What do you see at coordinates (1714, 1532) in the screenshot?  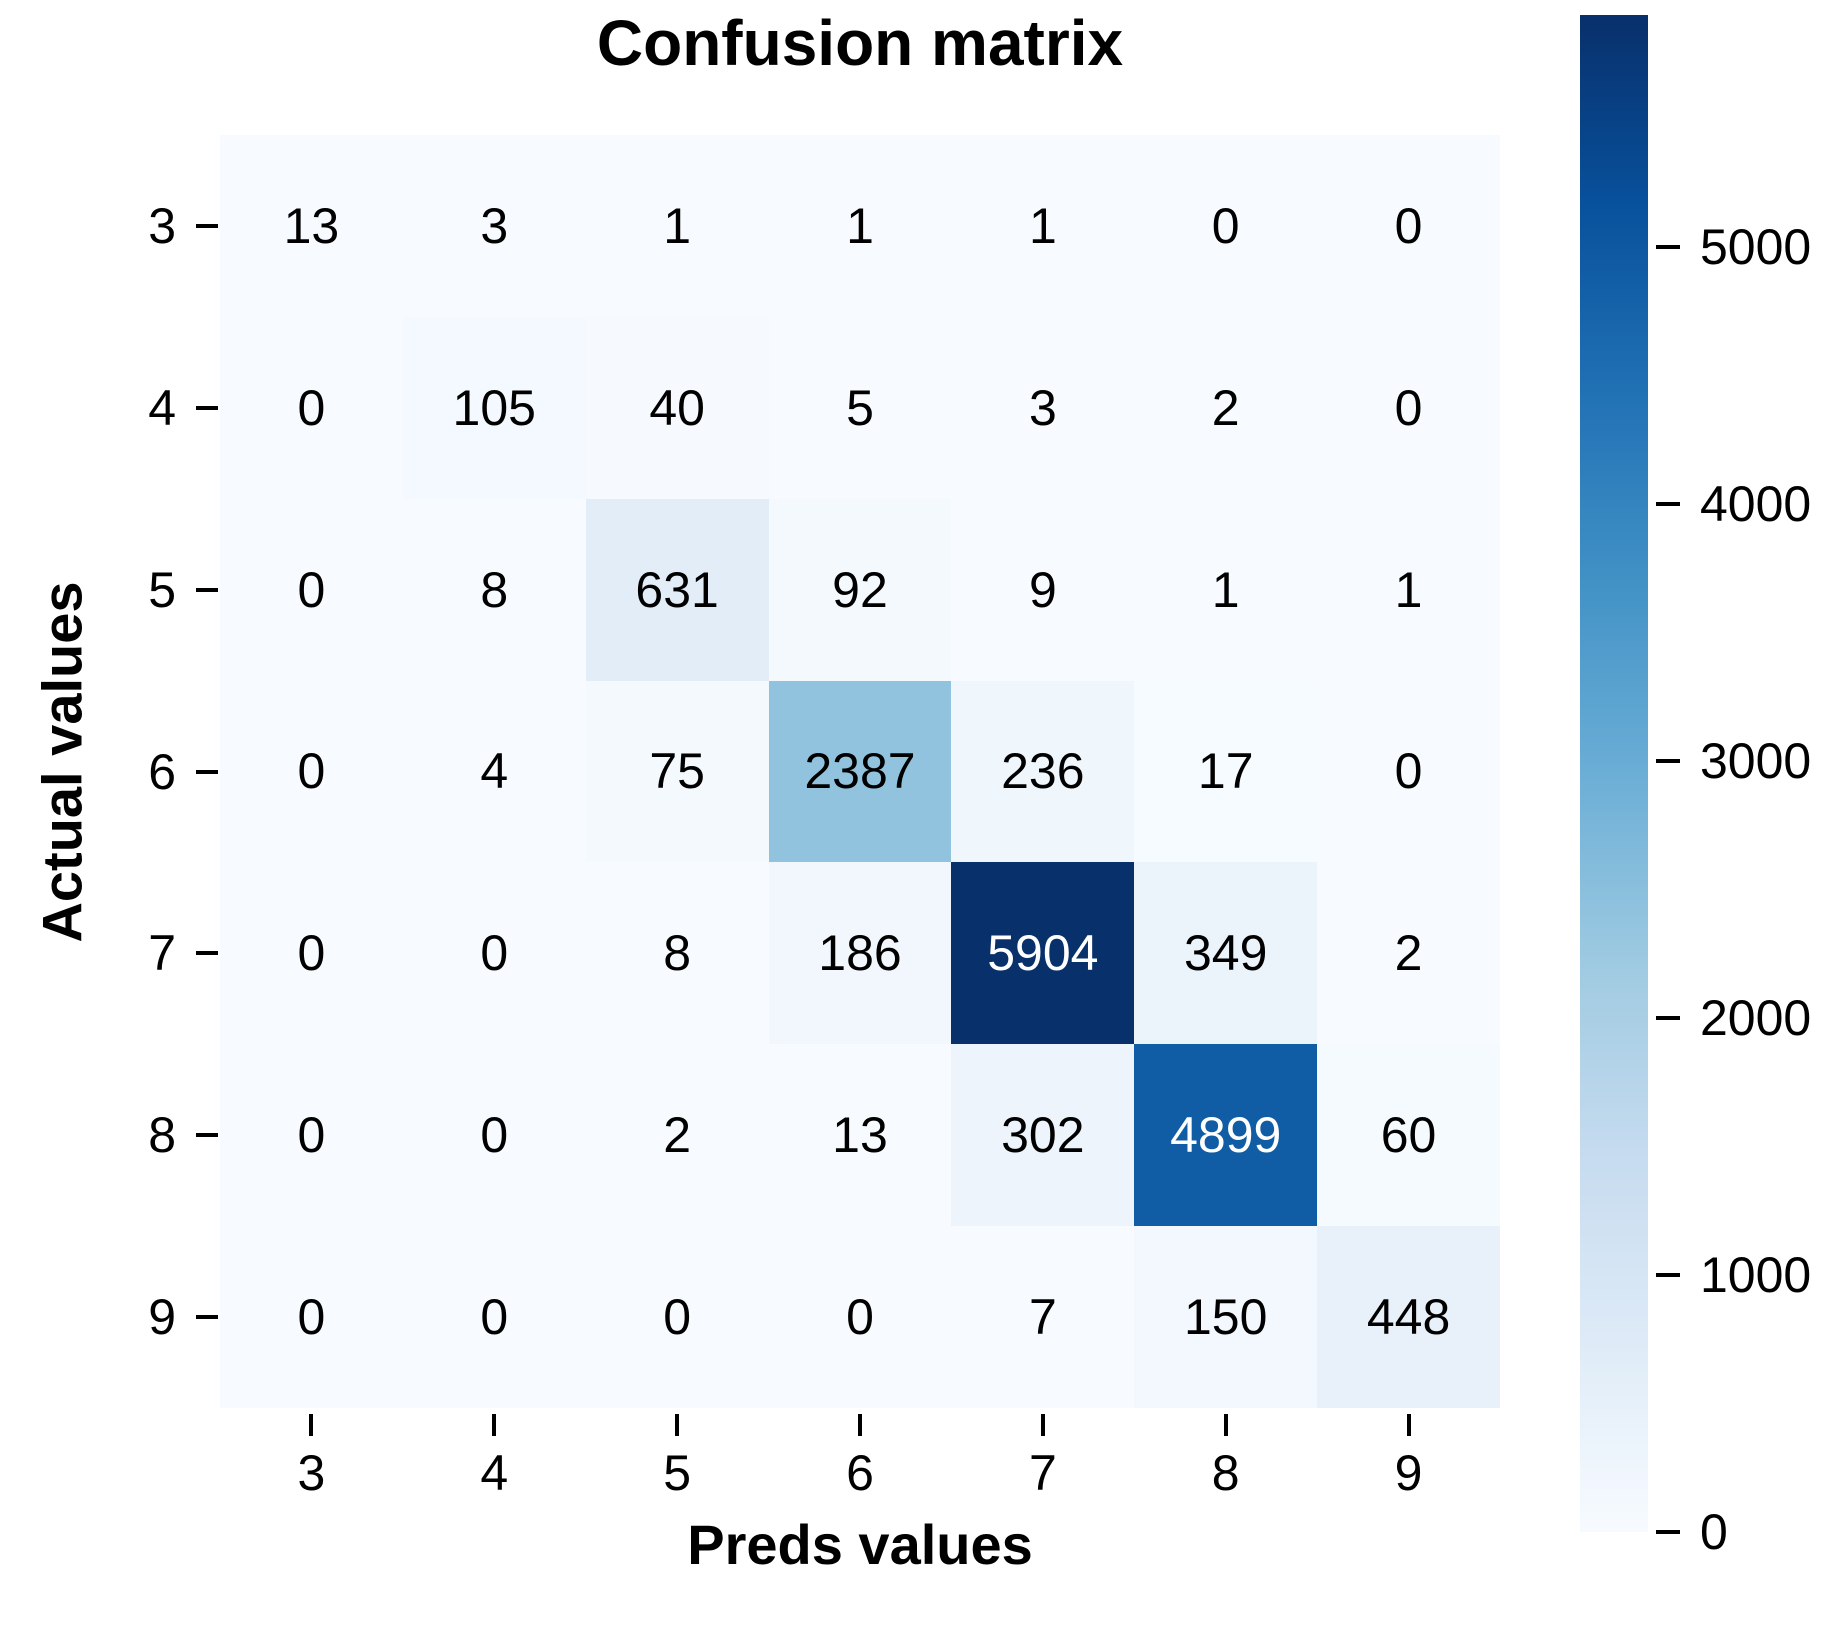 I see `colorbar-tick-label: 0` at bounding box center [1714, 1532].